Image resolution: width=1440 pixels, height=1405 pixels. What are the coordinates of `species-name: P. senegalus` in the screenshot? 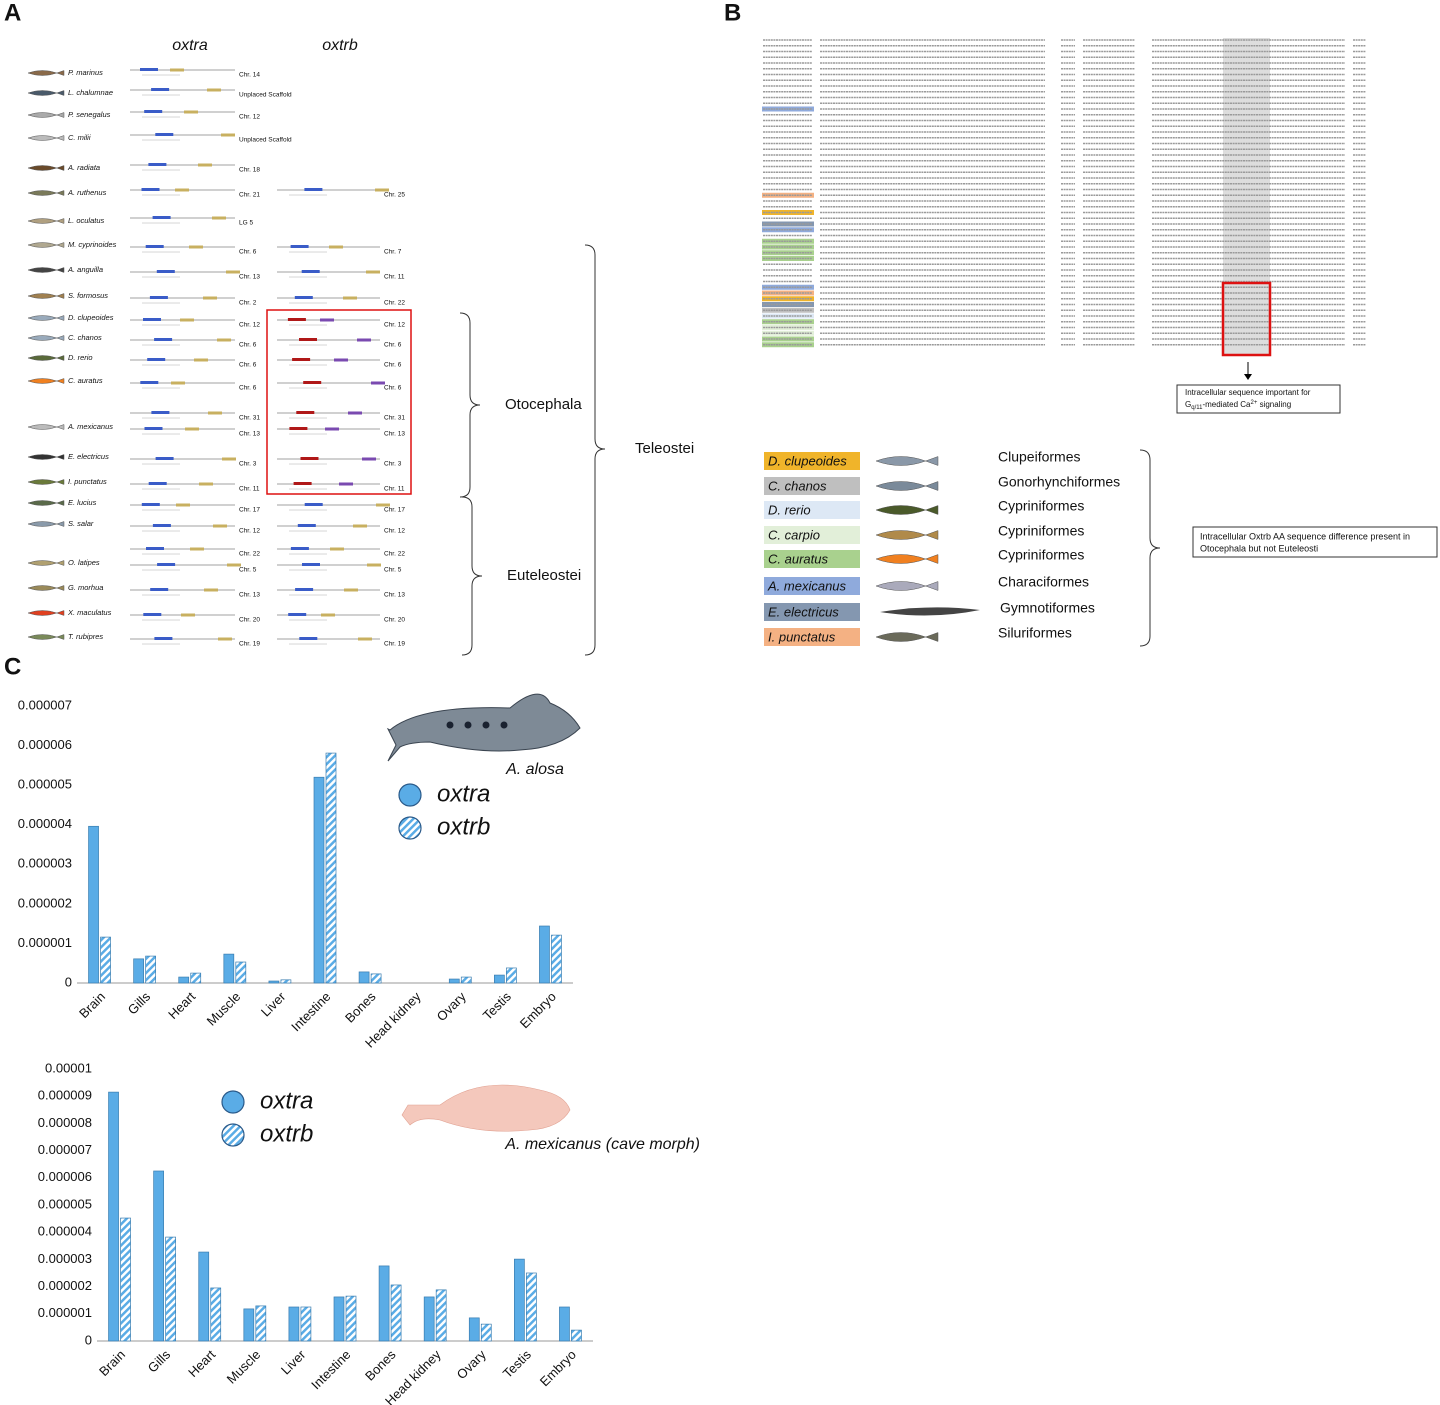 It's located at (89, 114).